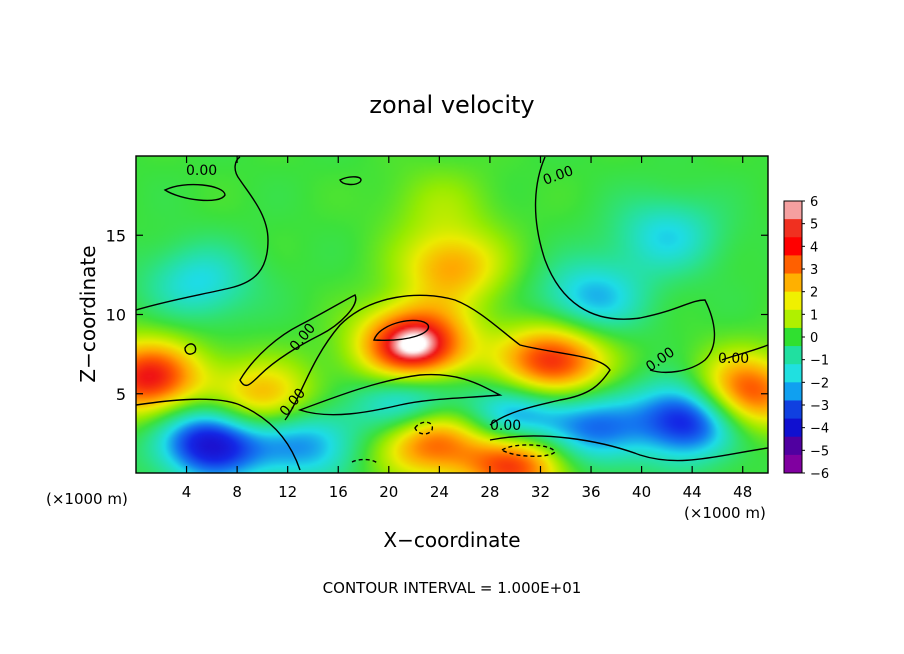 The height and width of the screenshot is (654, 904). I want to click on colorbar-tick-label: −4, so click(819, 429).